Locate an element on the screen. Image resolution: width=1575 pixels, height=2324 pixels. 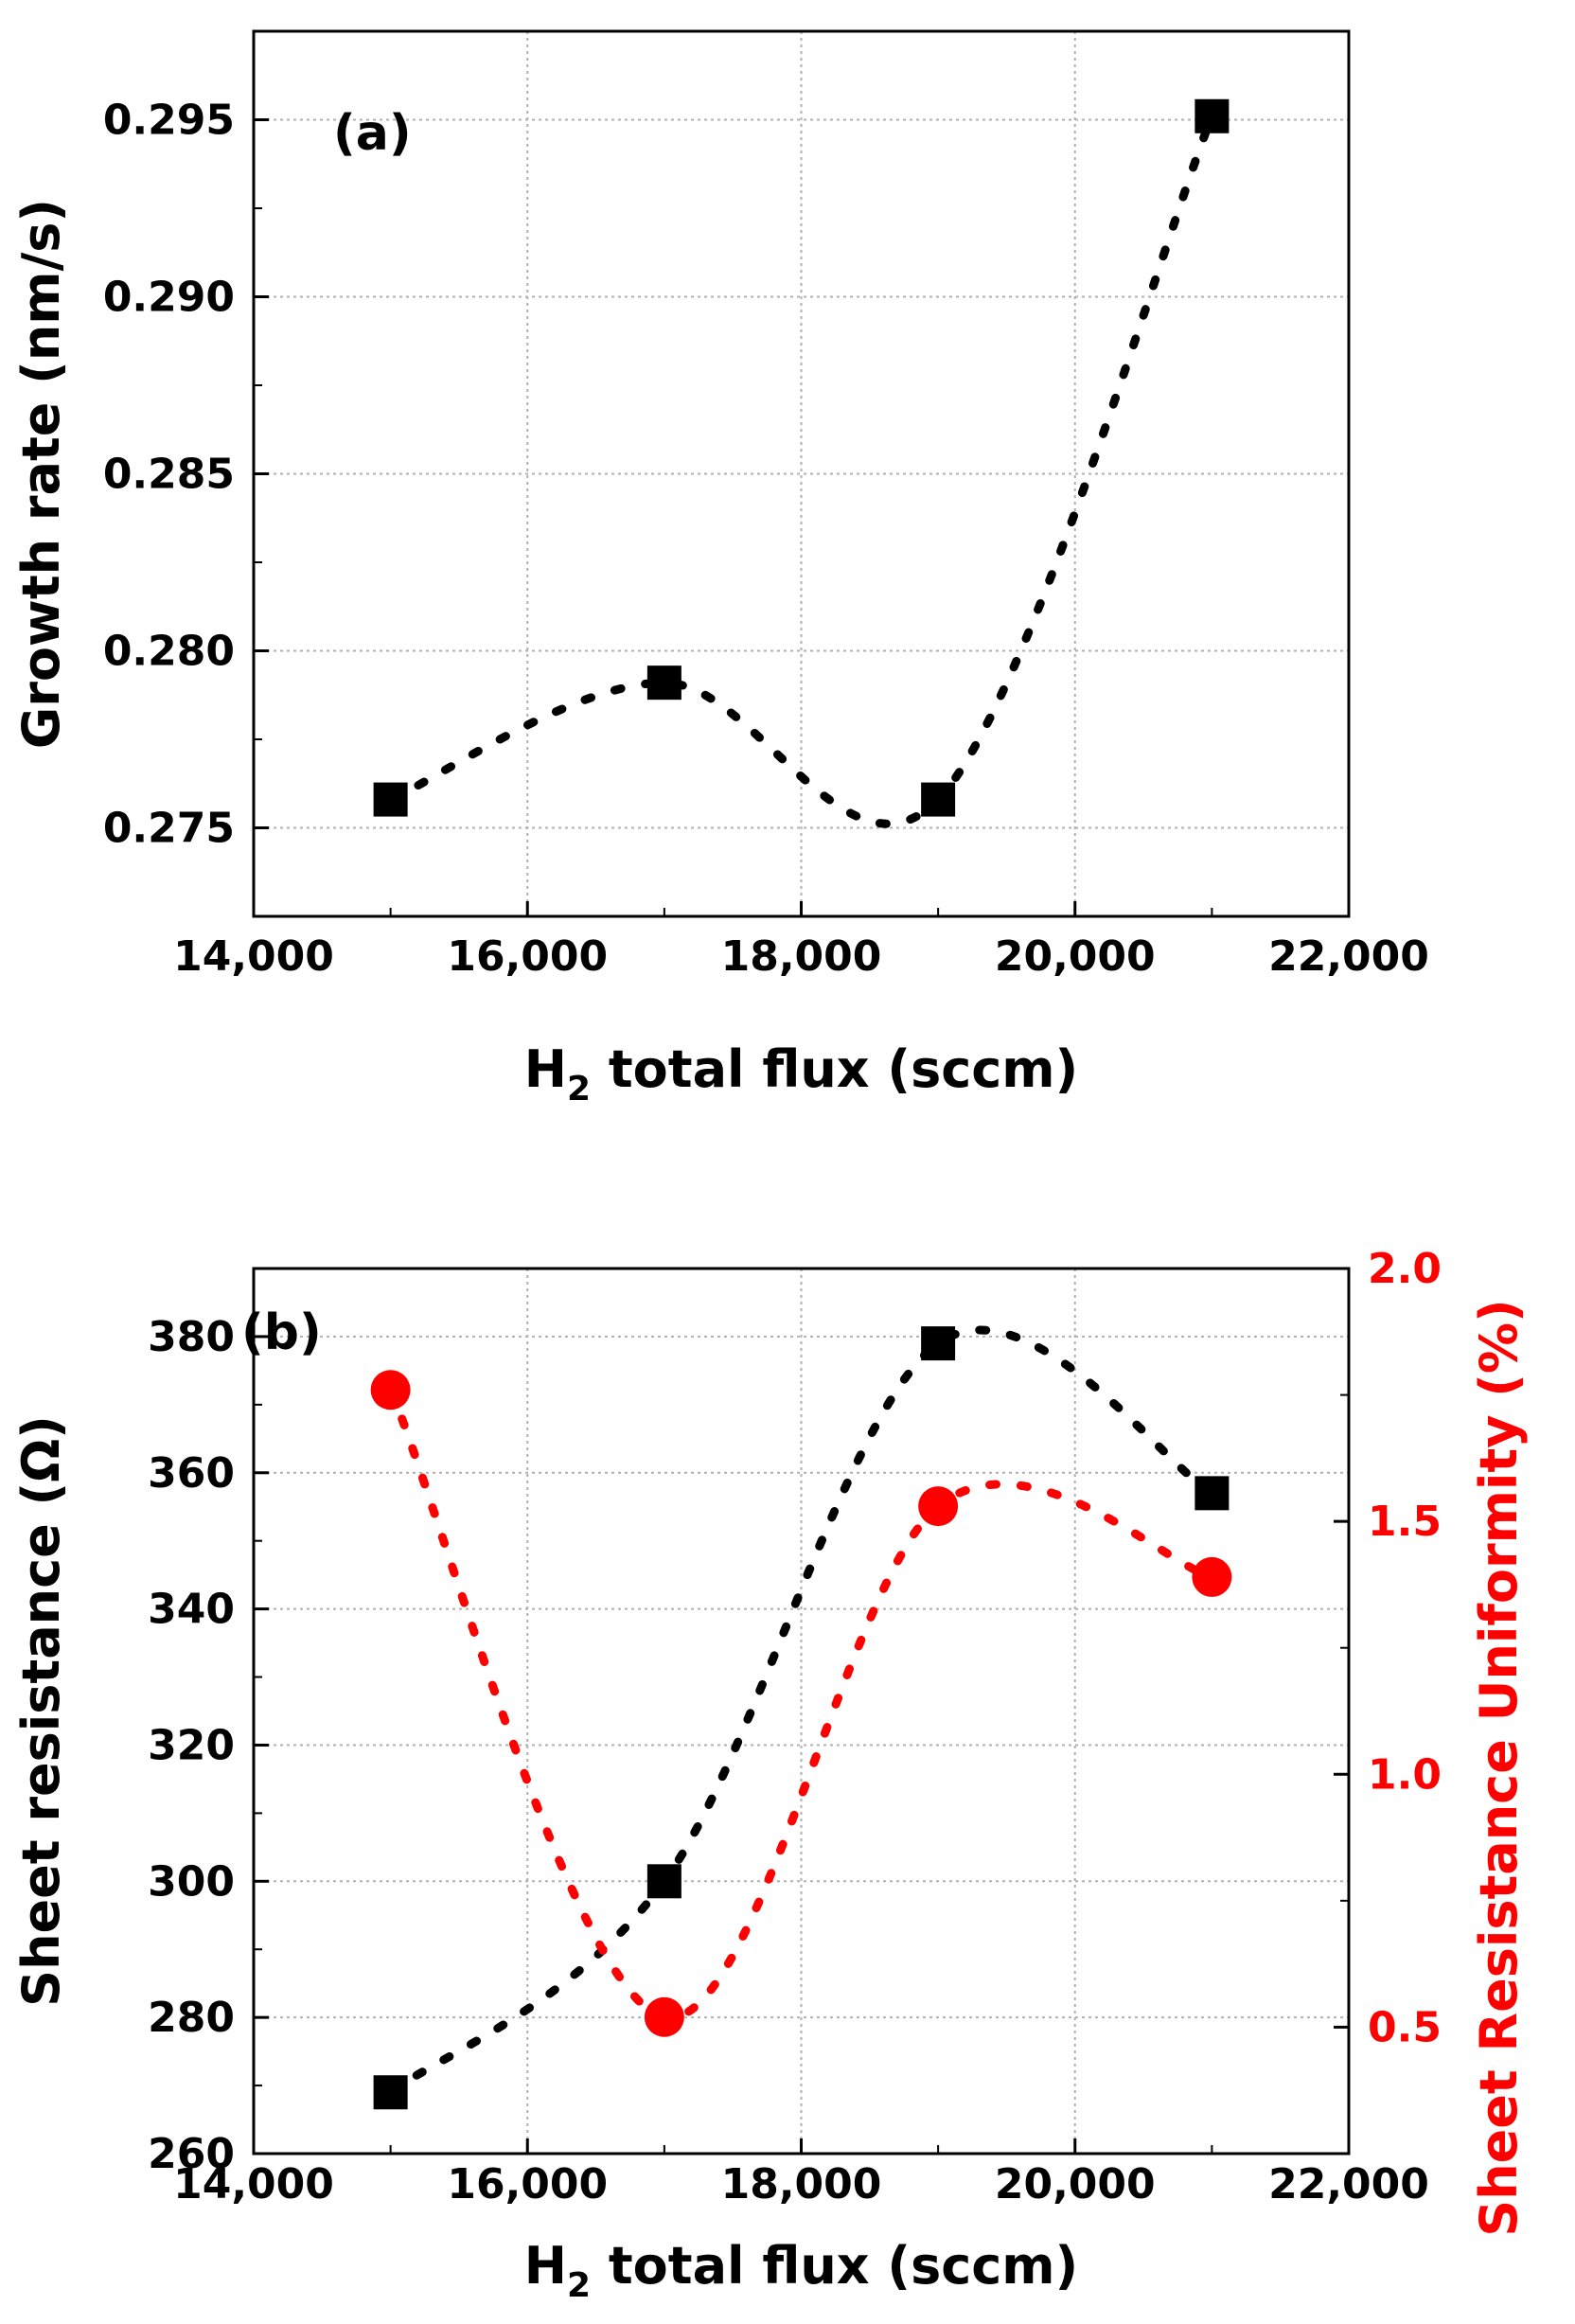
y-right-tick-label: 1.0 is located at coordinates (1405, 1775).